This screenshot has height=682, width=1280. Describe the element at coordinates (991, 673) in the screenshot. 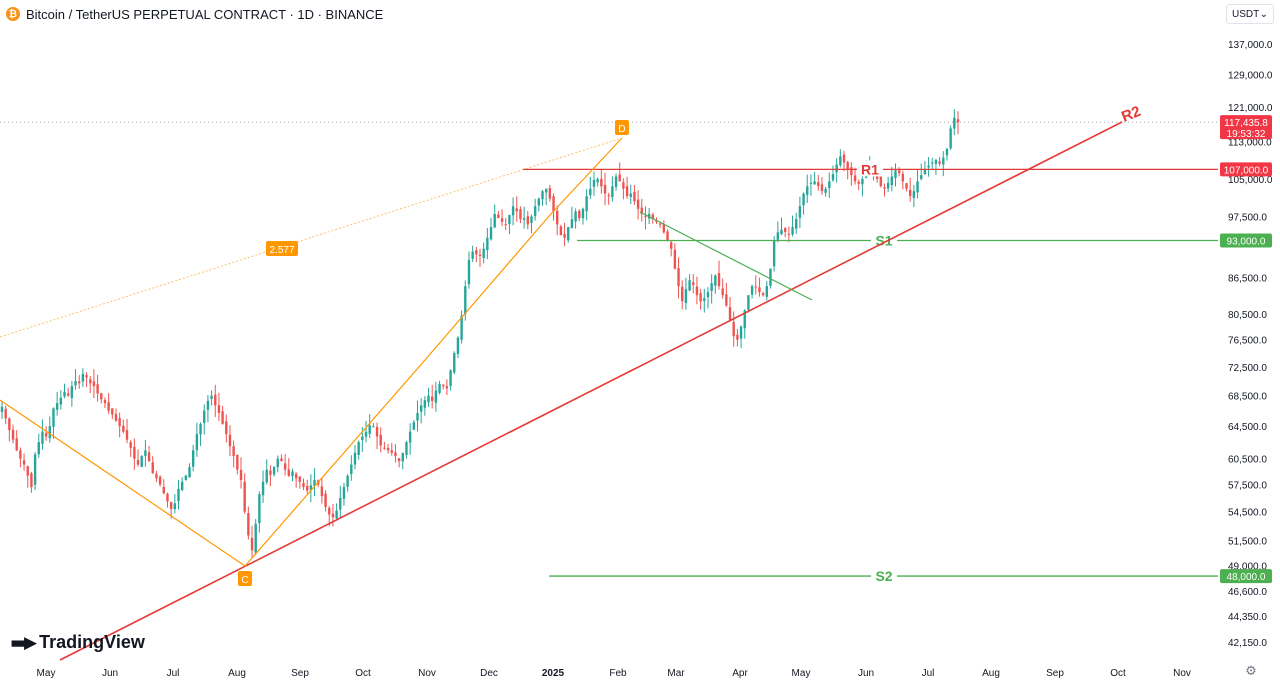

I see `time-tick-label: Aug` at that location.